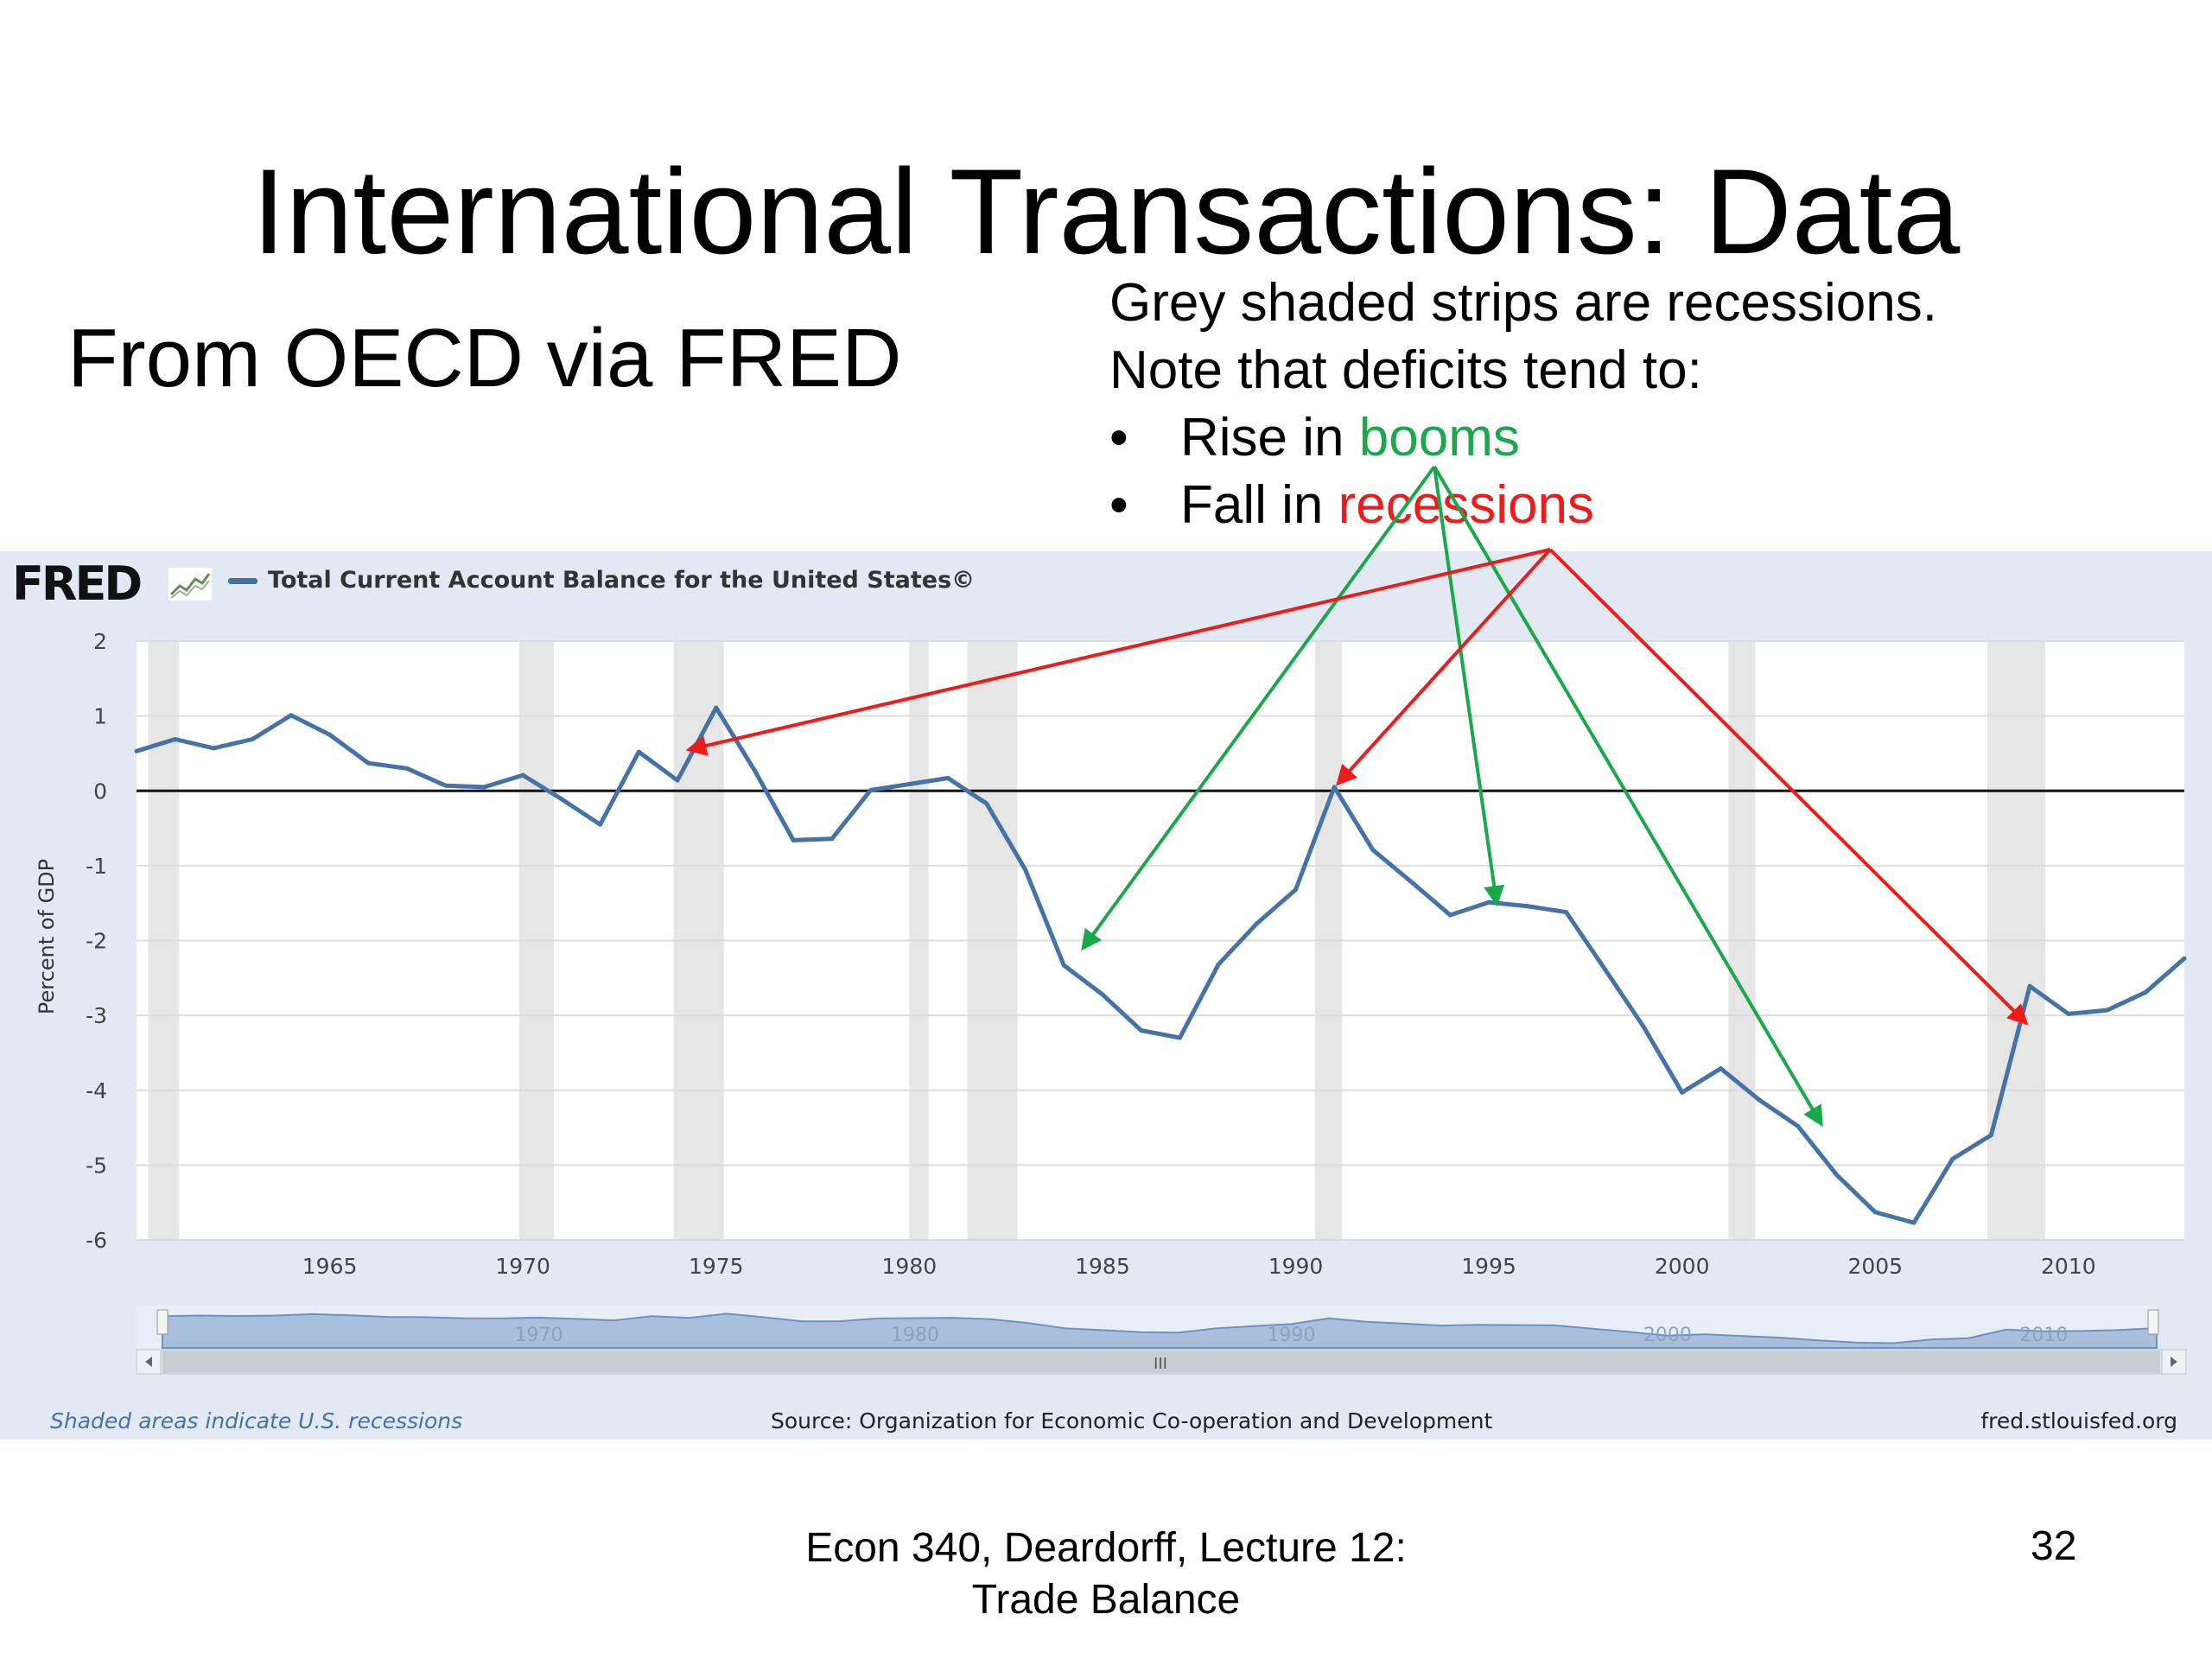 The image size is (2212, 1659). What do you see at coordinates (100, 791) in the screenshot?
I see `y-tick-label: 0` at bounding box center [100, 791].